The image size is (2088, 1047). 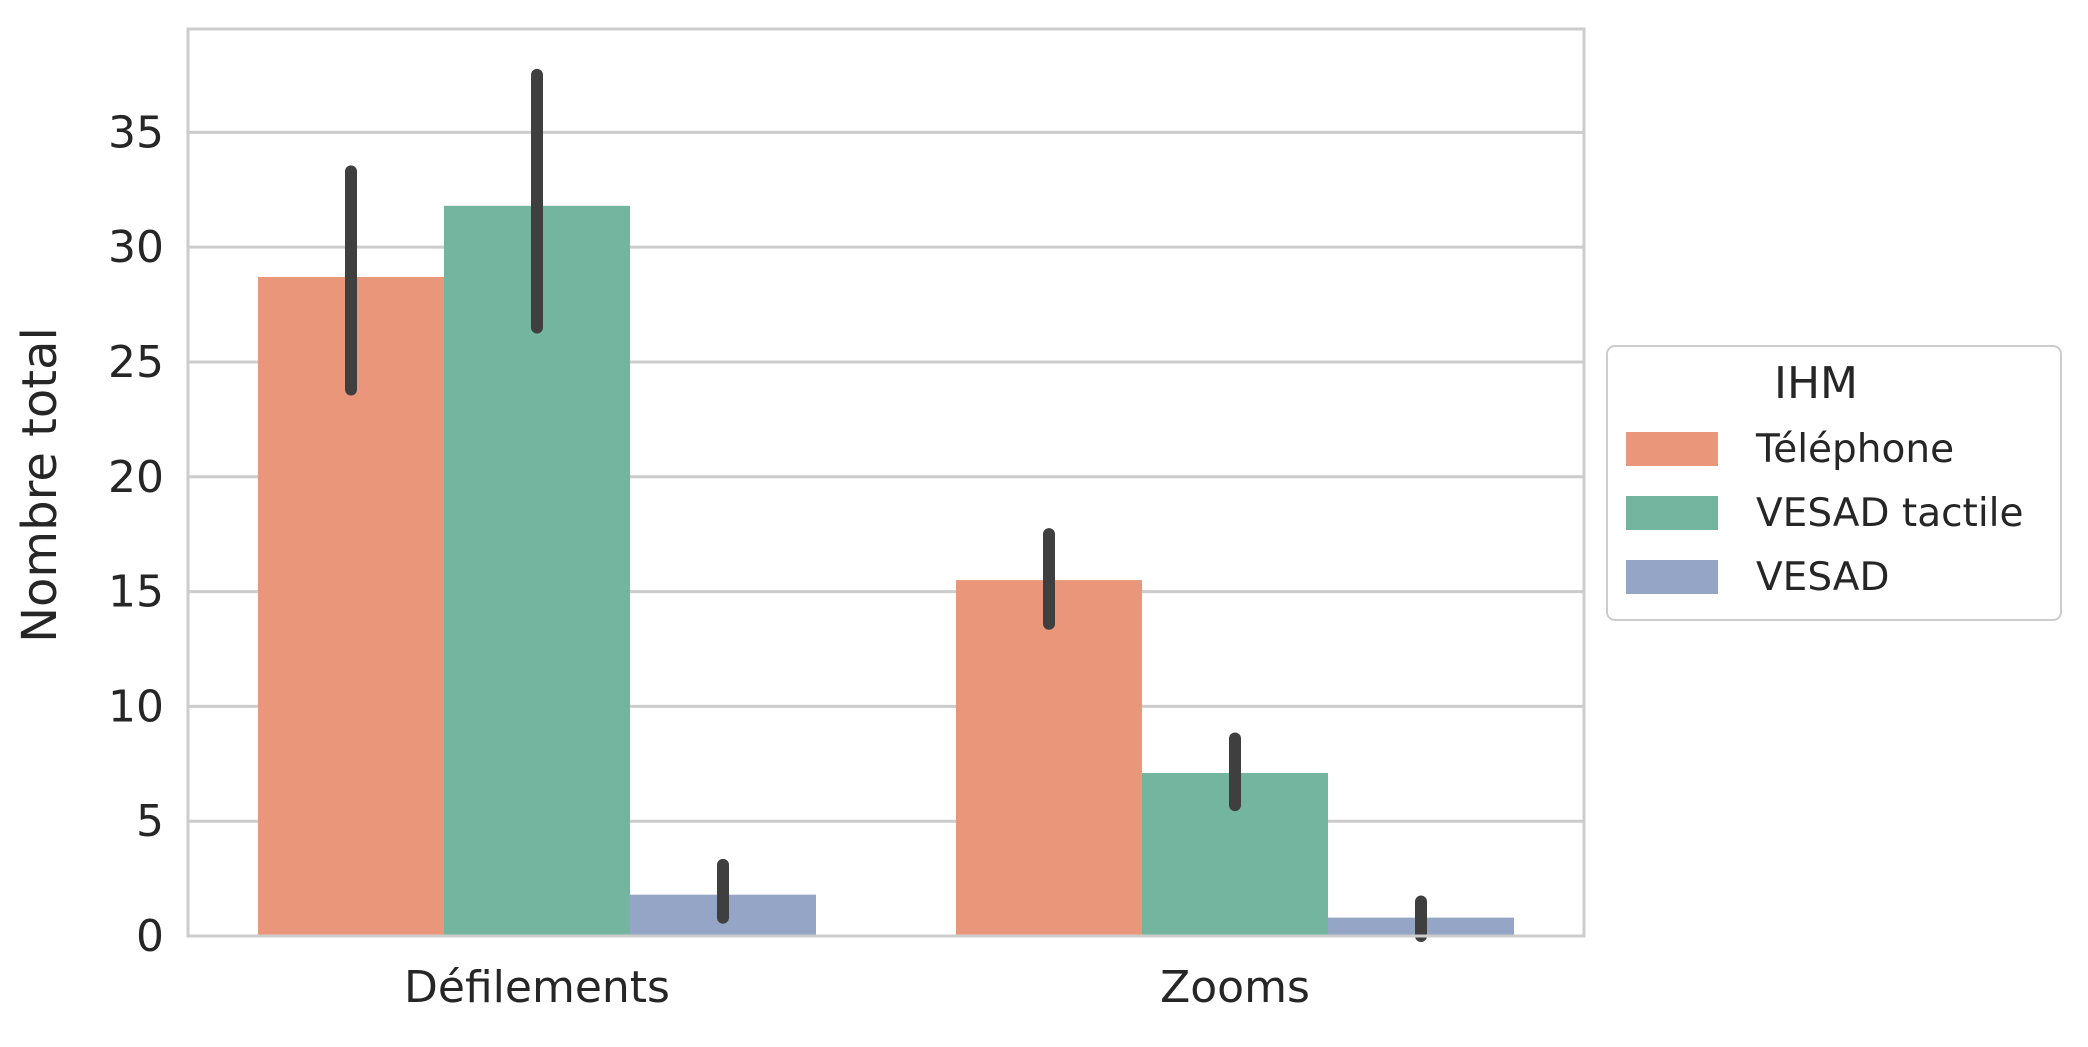 What do you see at coordinates (136, 706) in the screenshot?
I see `y-tick-label: 10` at bounding box center [136, 706].